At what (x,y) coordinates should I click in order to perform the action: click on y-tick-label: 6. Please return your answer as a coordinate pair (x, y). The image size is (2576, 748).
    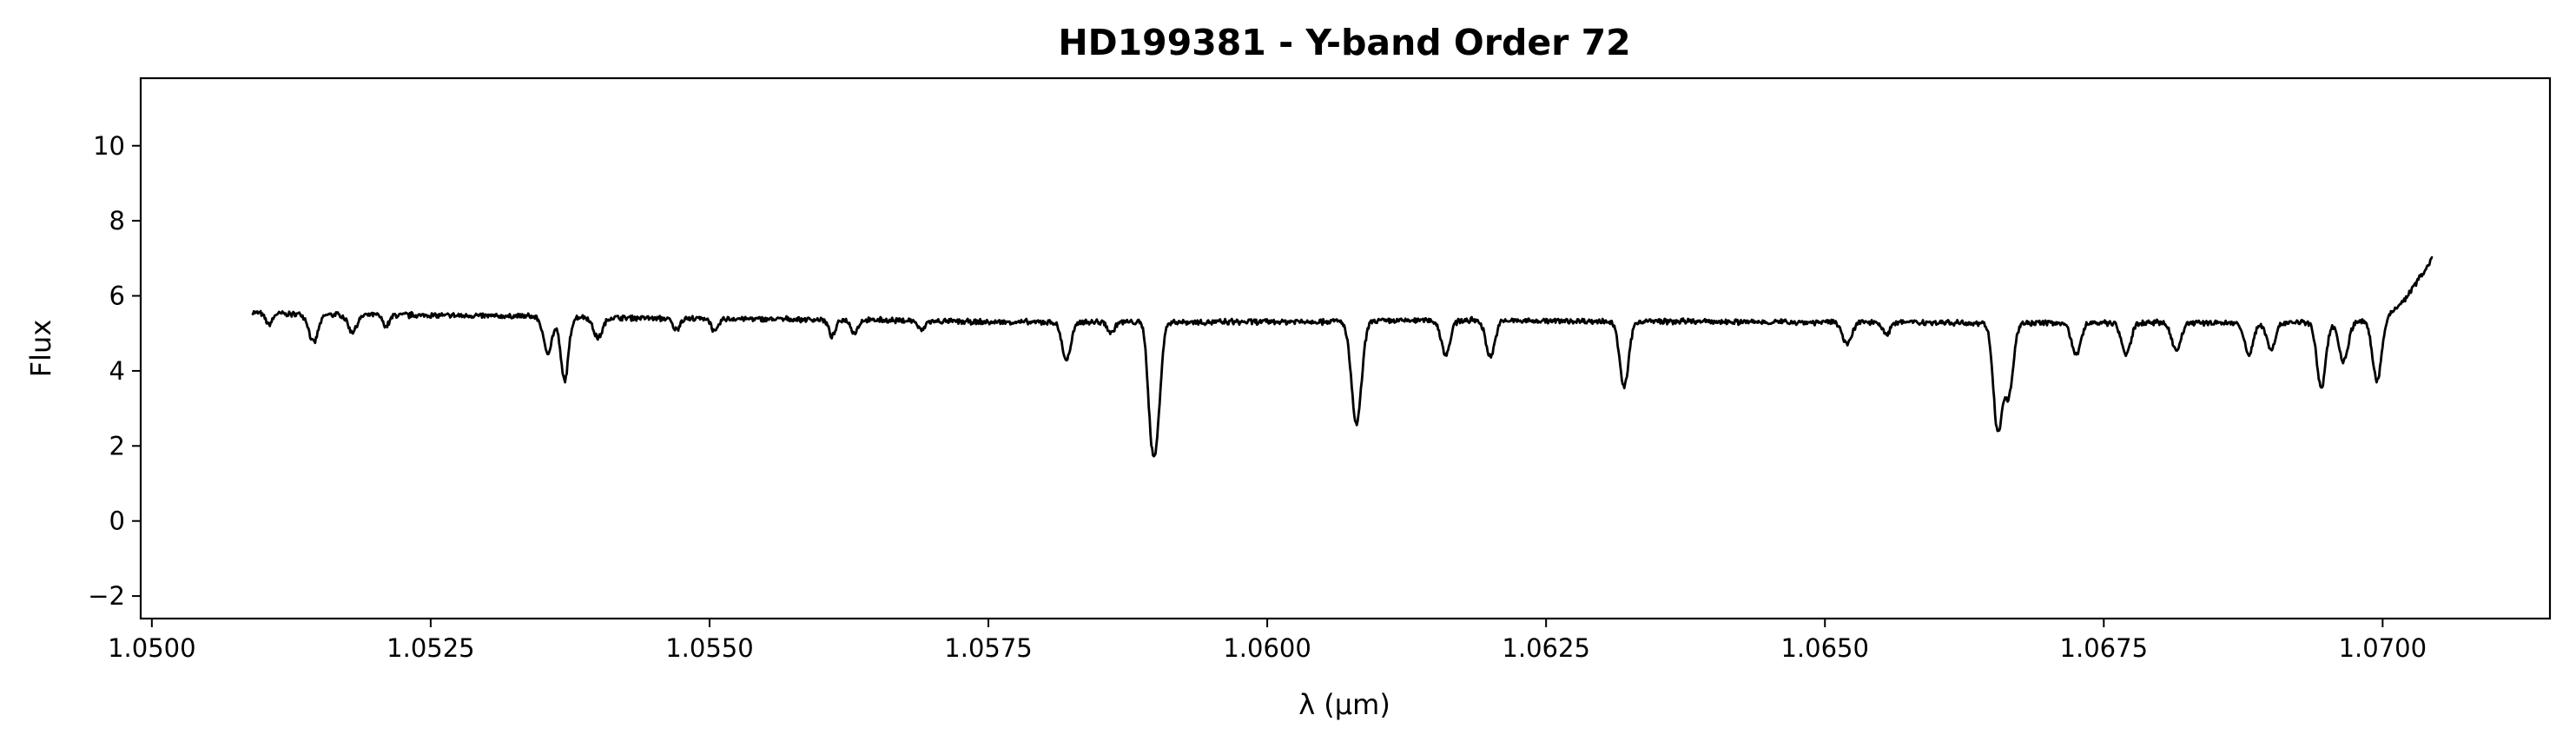
    Looking at the image, I should click on (117, 296).